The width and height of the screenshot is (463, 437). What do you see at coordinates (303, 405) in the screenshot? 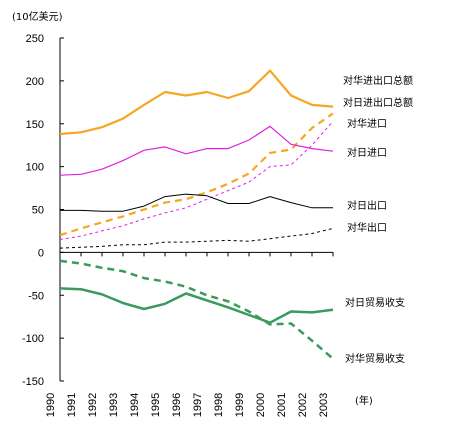
I see `x-tick-label: 2002` at bounding box center [303, 405].